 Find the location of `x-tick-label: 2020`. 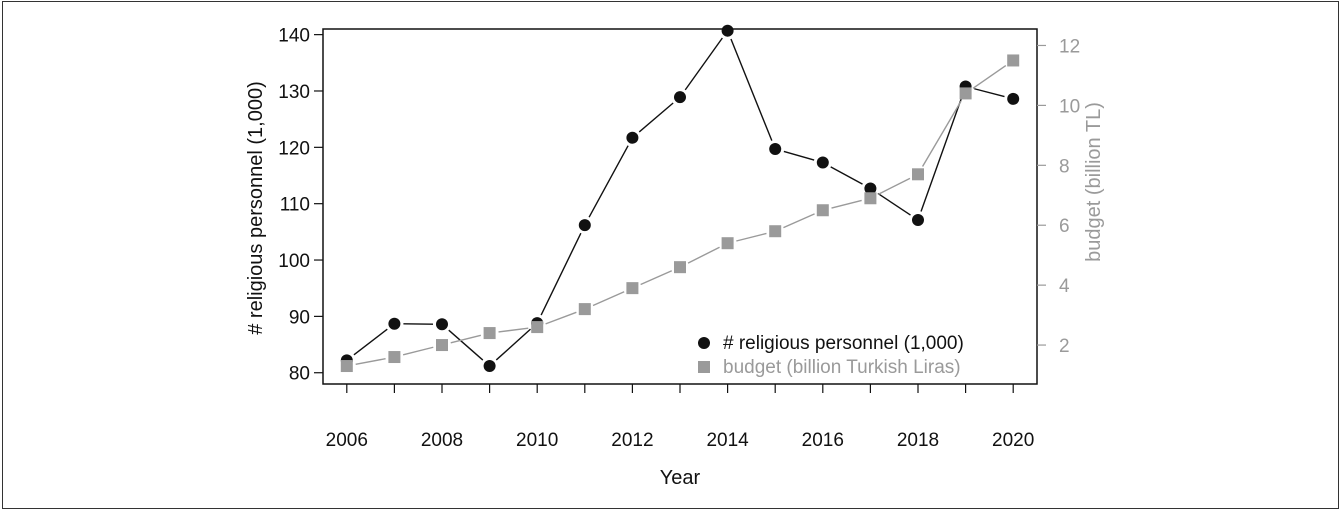

x-tick-label: 2020 is located at coordinates (1013, 440).